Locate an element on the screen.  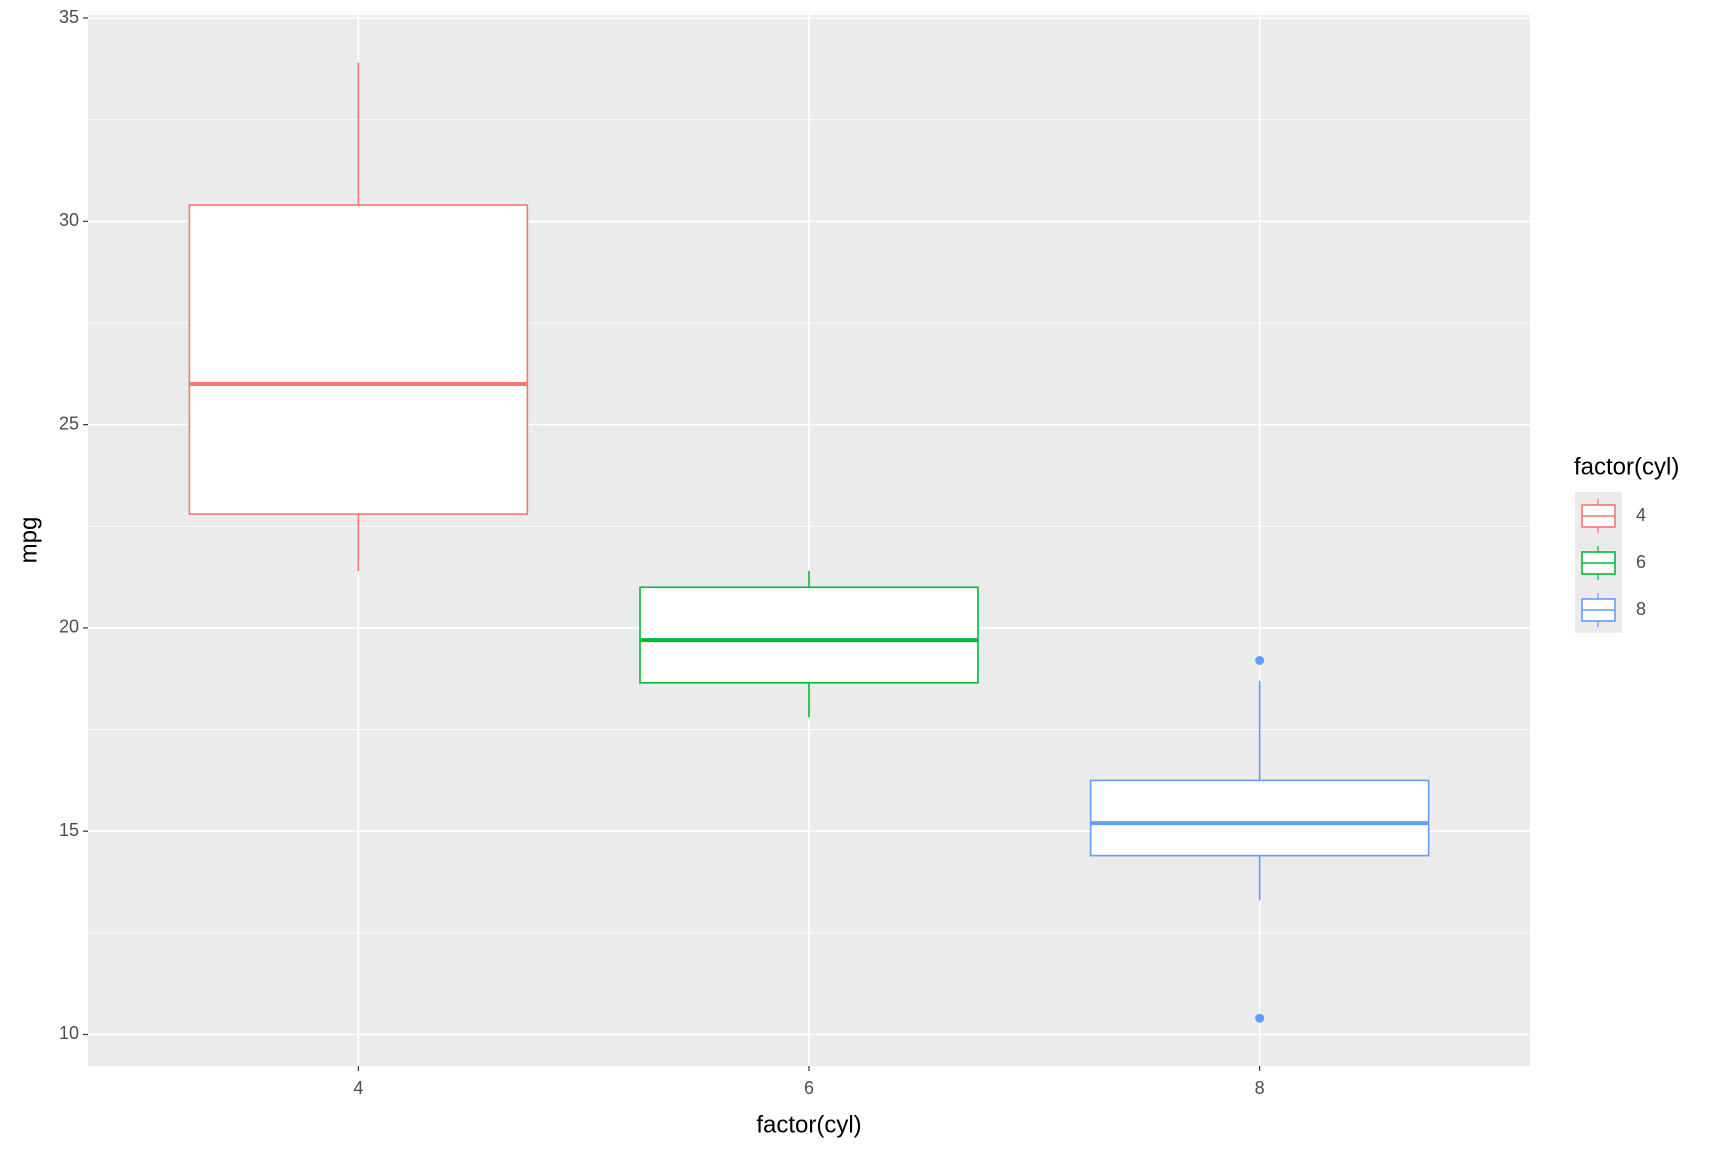
y-tick-label: 30 is located at coordinates (69, 220).